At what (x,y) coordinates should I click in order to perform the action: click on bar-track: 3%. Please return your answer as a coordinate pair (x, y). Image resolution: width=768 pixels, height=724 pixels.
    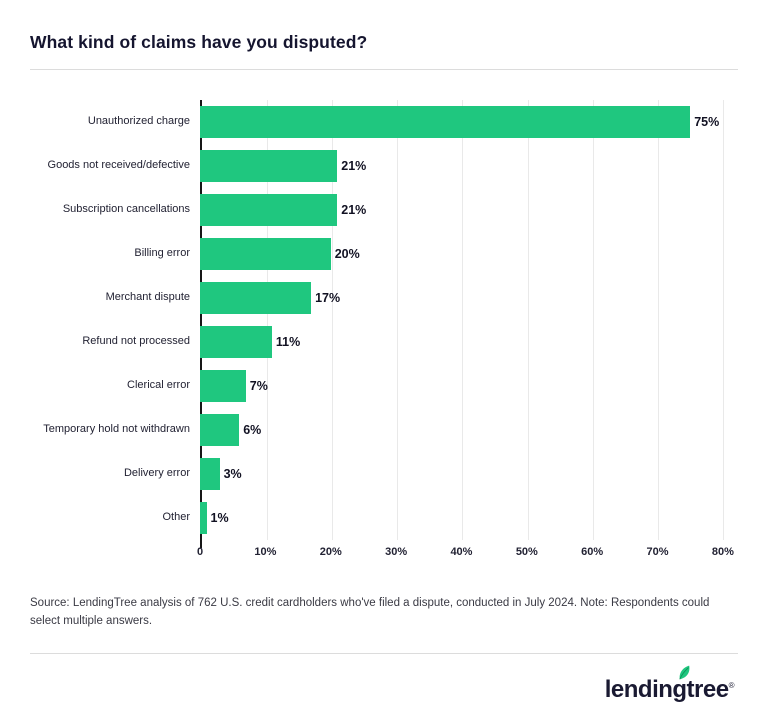
    Looking at the image, I should click on (468, 474).